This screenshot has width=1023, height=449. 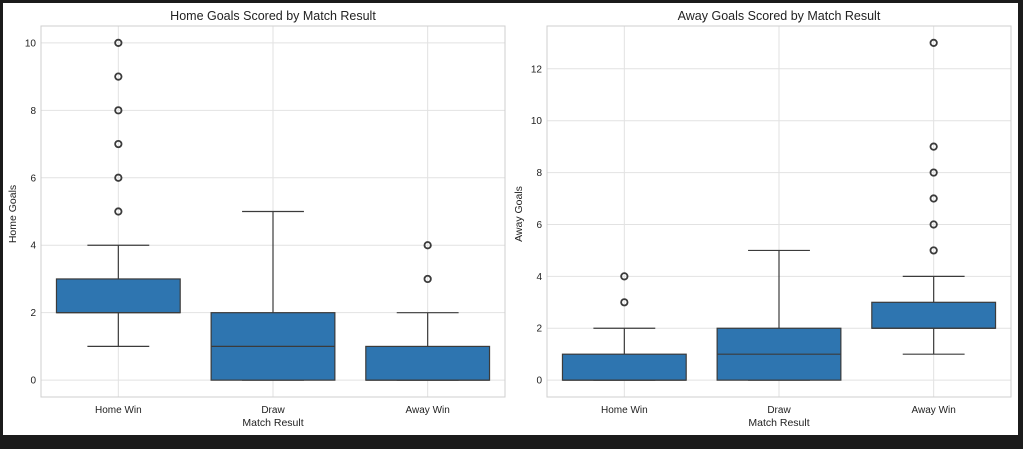 I want to click on y-axis-label: Away Goals, so click(x=519, y=214).